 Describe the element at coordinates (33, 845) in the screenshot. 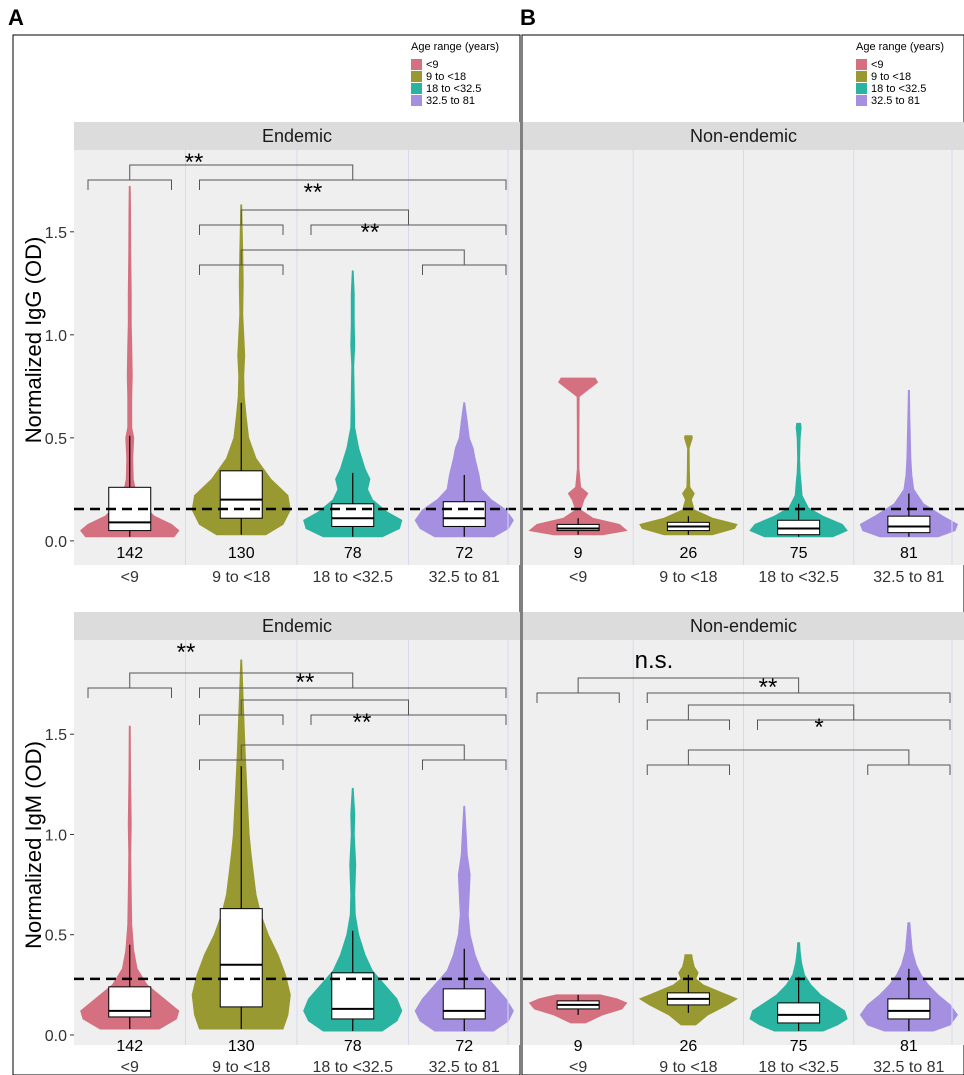

I see `y-axis-title-igm: Normalized IgM (OD)` at that location.